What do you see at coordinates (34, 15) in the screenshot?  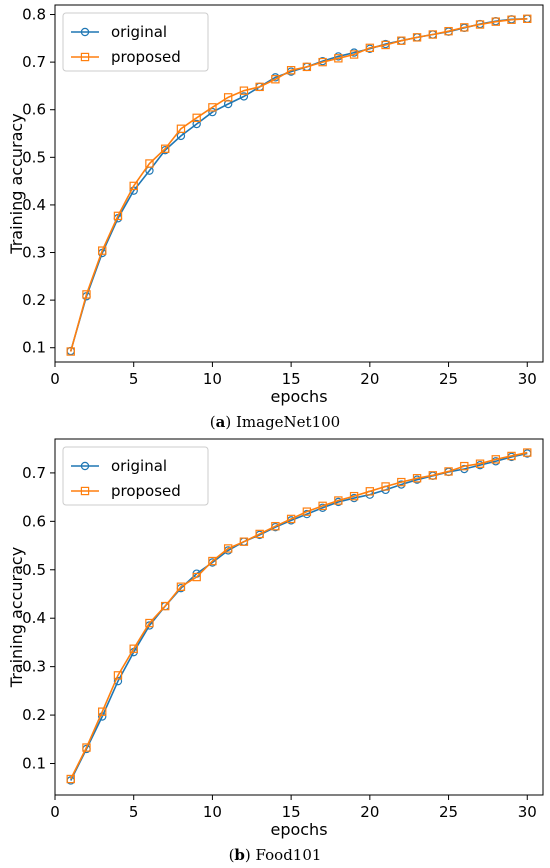 I see `chart-a-y-tick-label: 0.8` at bounding box center [34, 15].